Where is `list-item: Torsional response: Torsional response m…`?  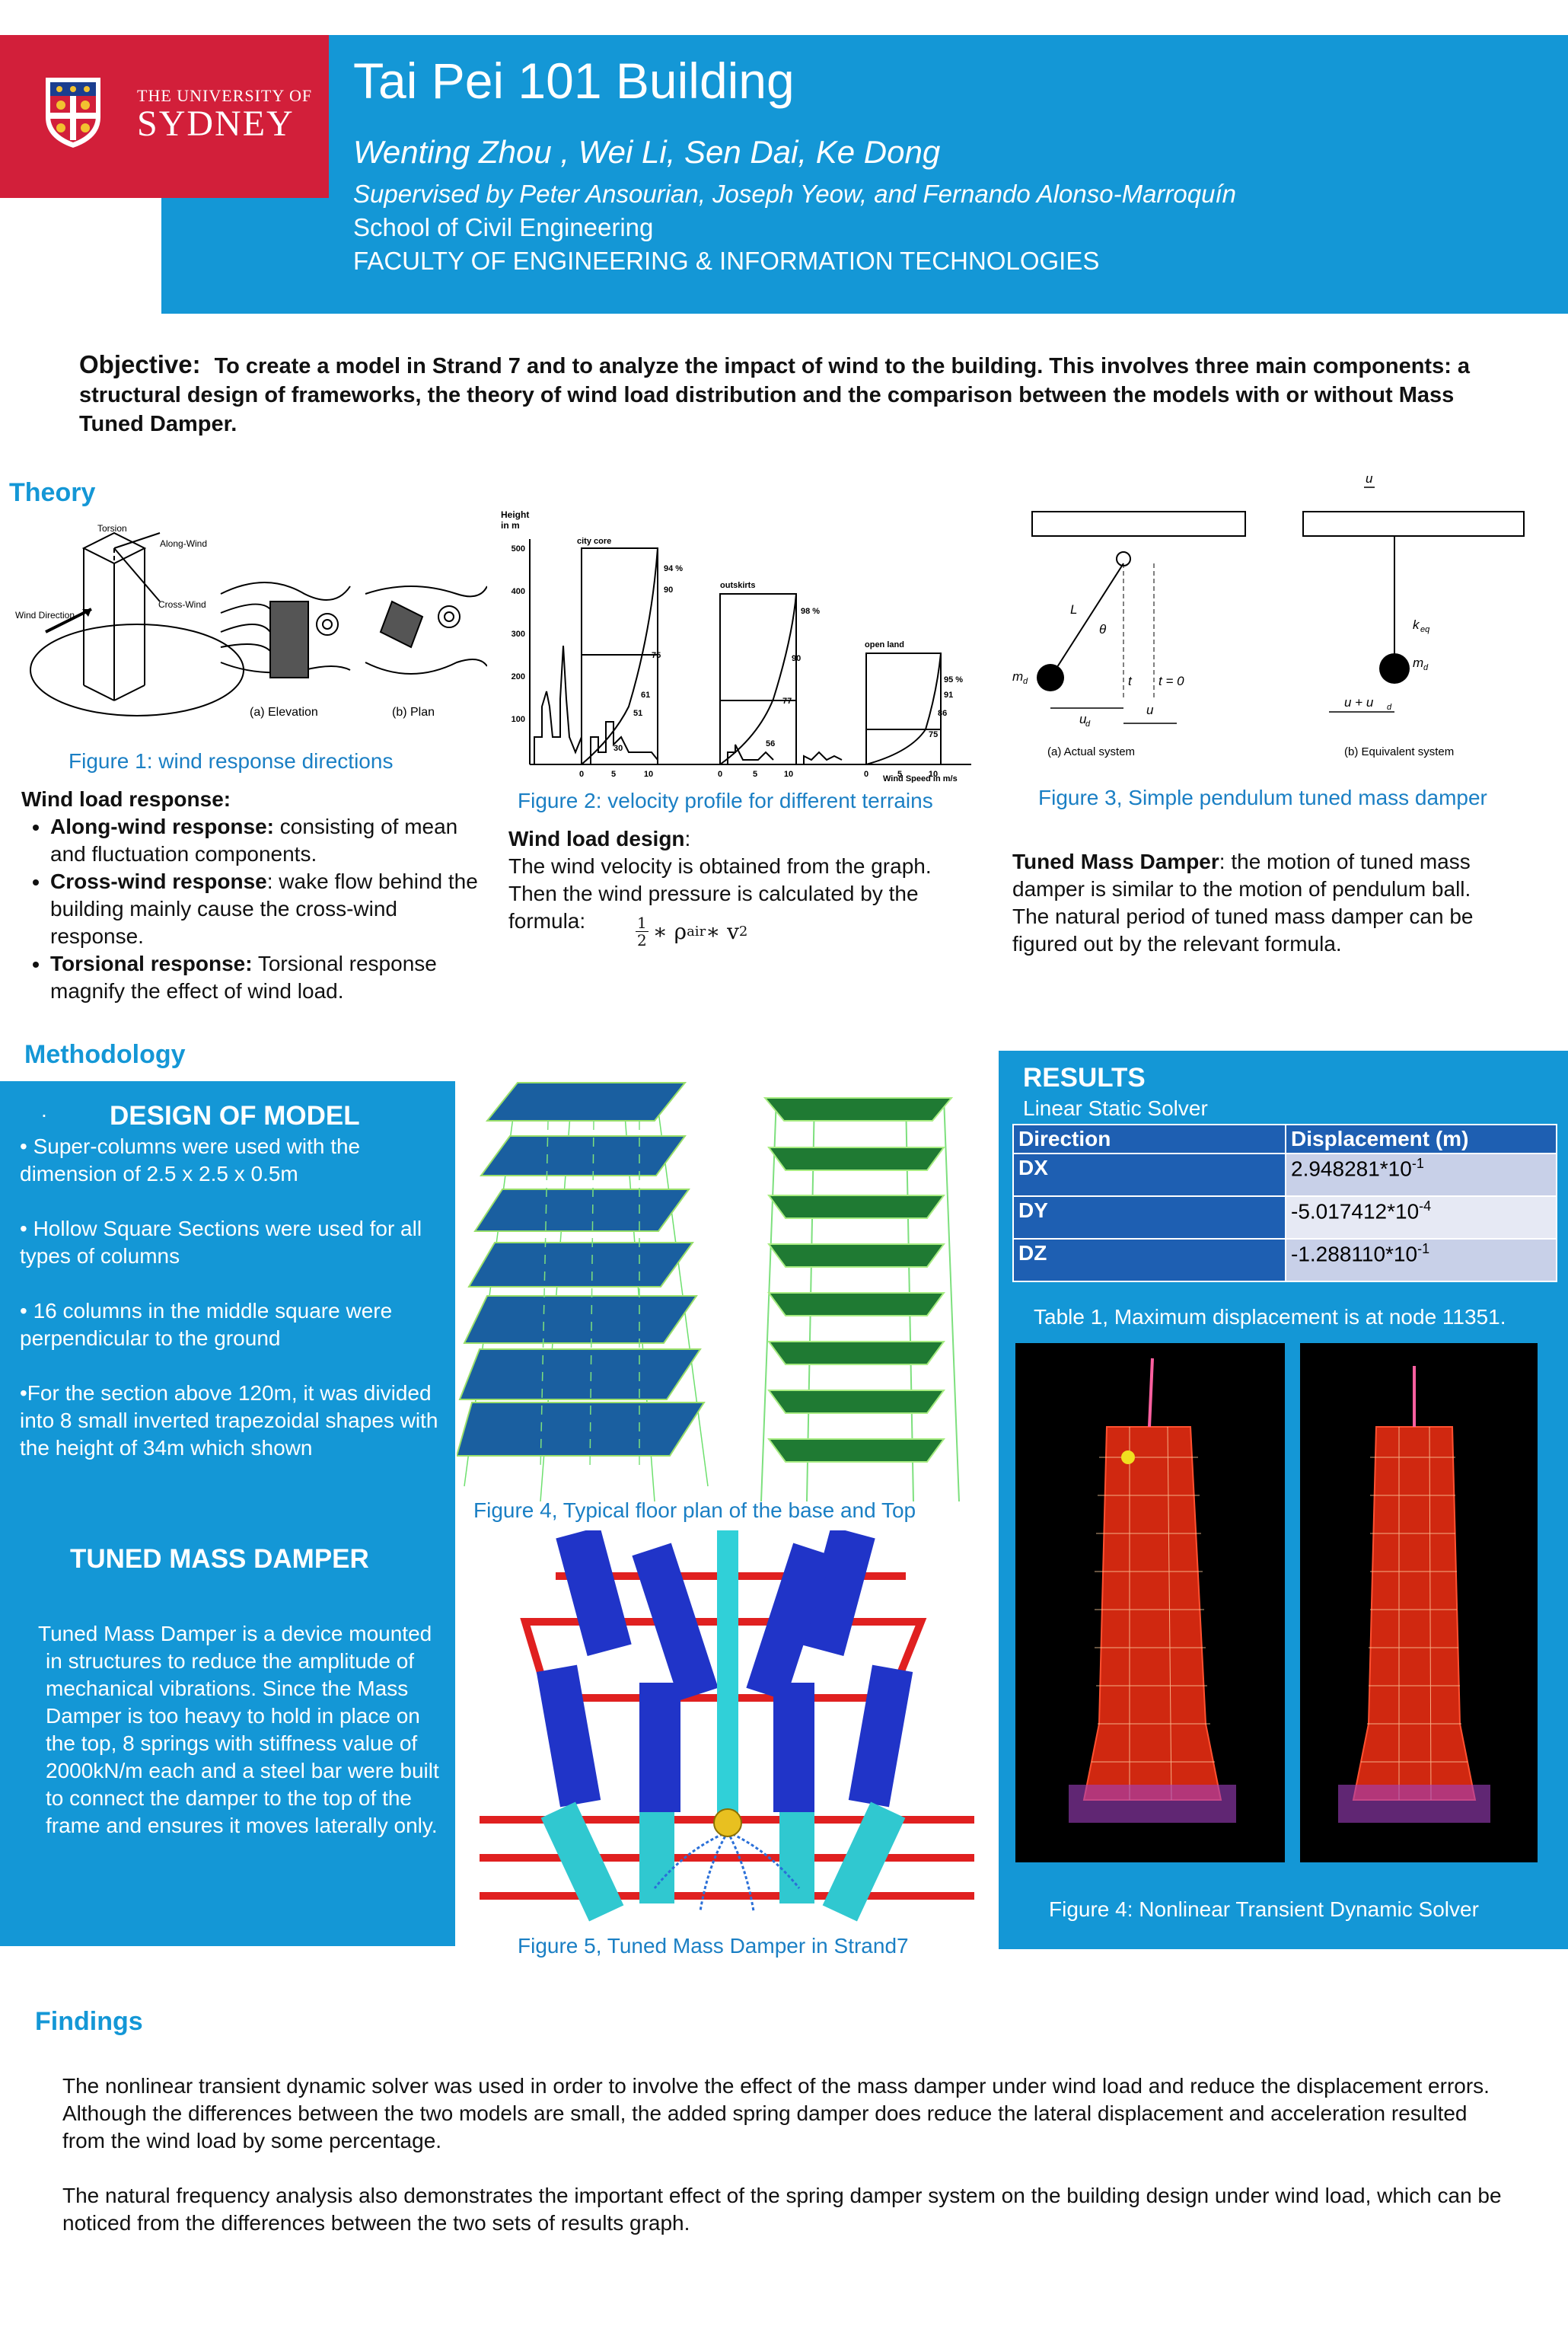 list-item: Torsional response: Torsional response m… is located at coordinates (268, 977).